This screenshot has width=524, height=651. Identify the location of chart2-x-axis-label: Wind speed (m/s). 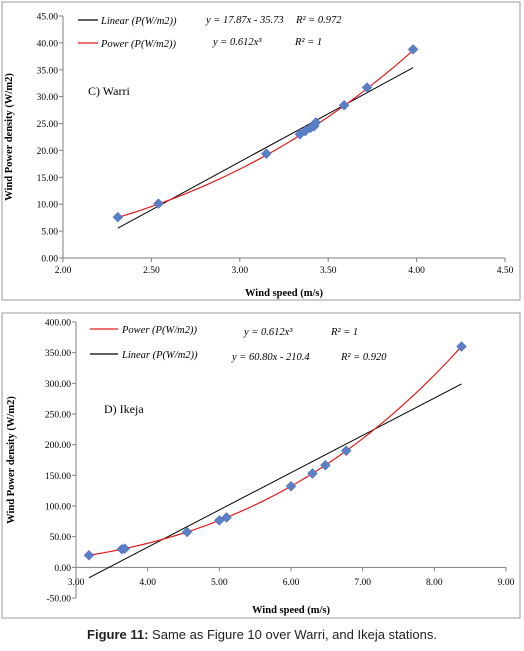
(291, 610).